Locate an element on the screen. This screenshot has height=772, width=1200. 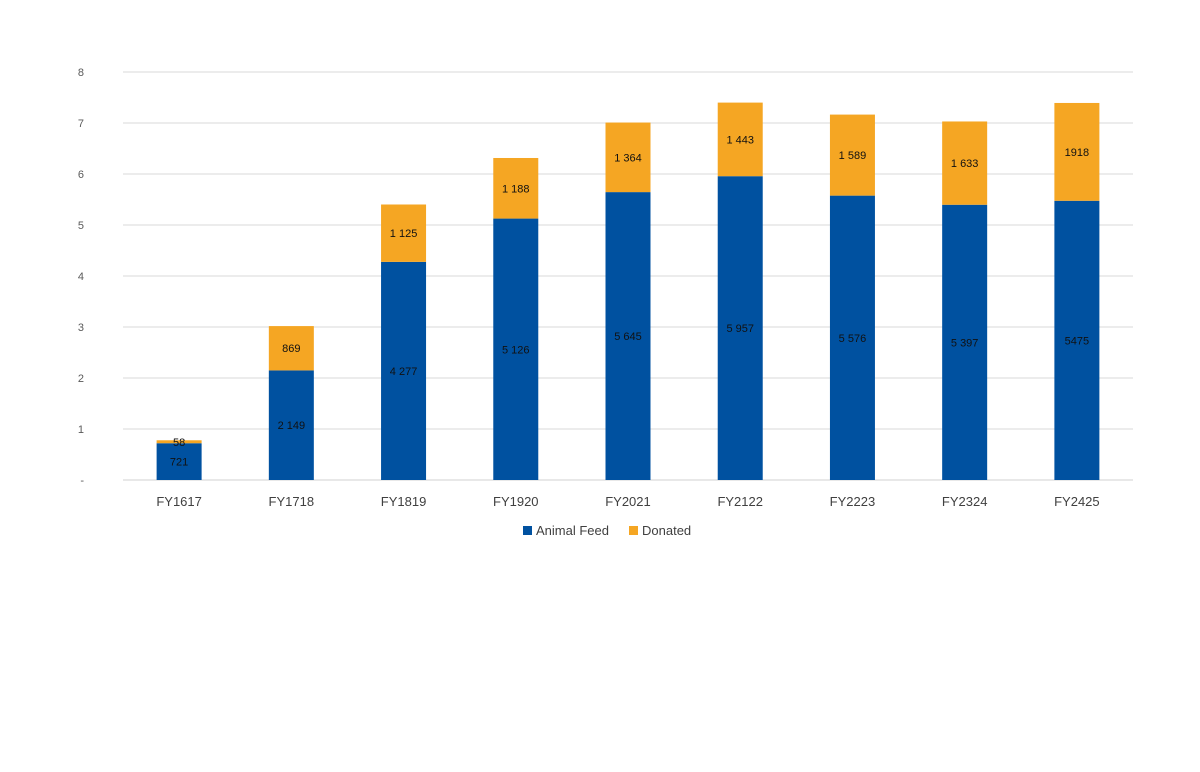
animal-feed-data-label: 5 397 is located at coordinates (965, 343).